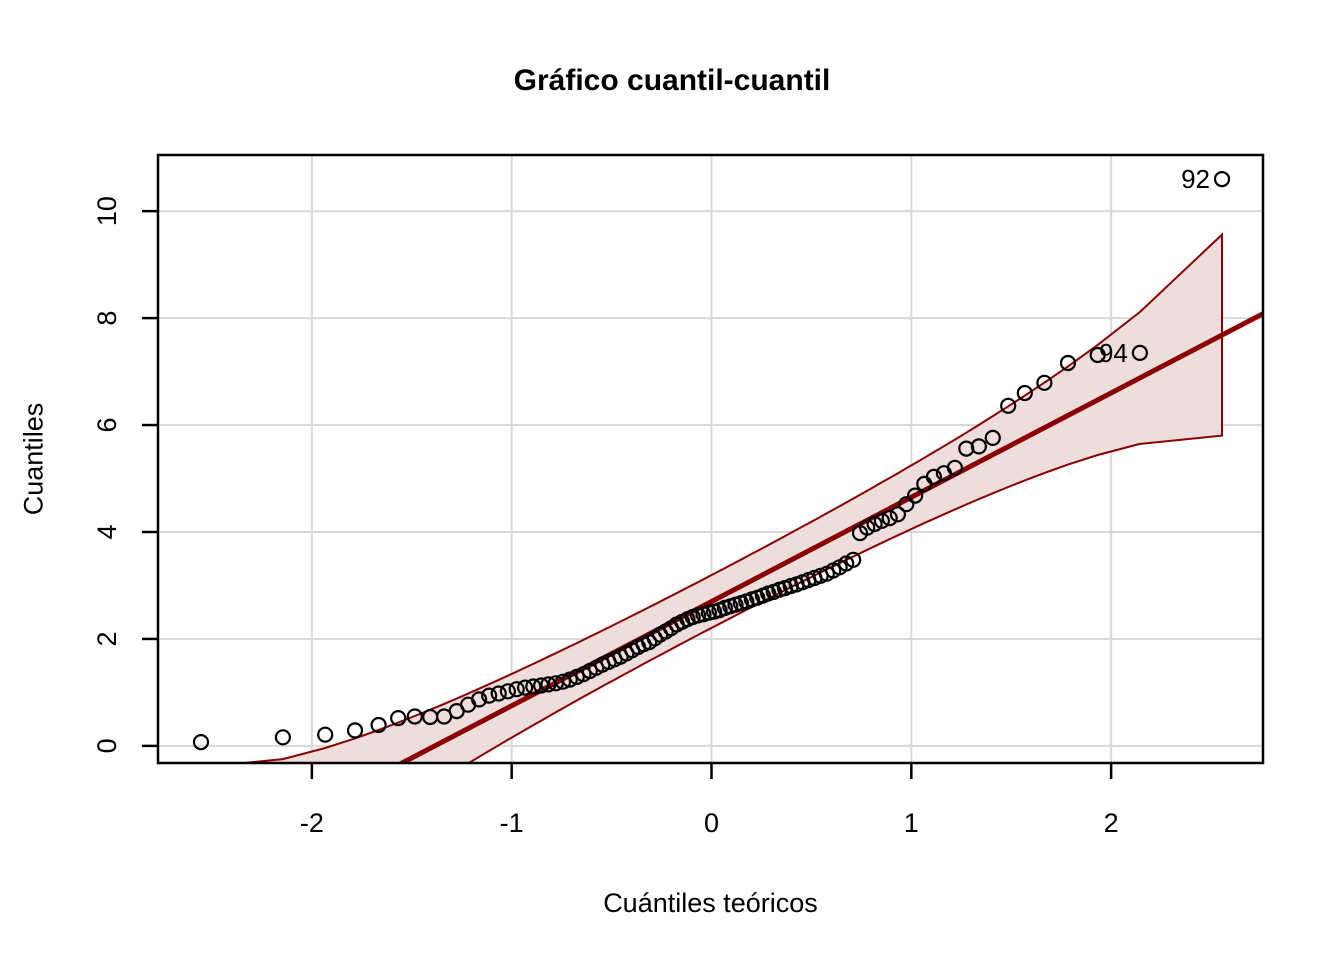 The width and height of the screenshot is (1344, 960). I want to click on y-tick-label: 2, so click(107, 638).